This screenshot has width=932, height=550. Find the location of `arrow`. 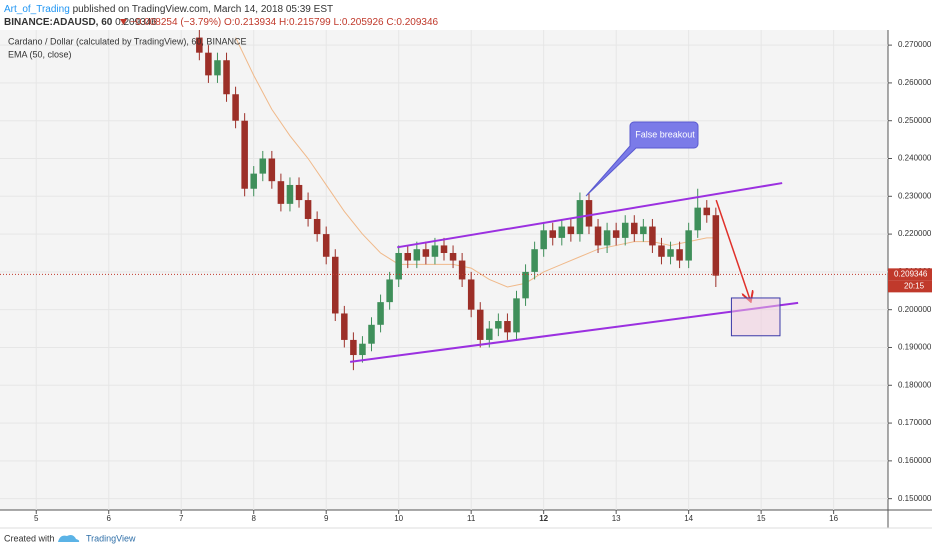

arrow is located at coordinates (732, 249).